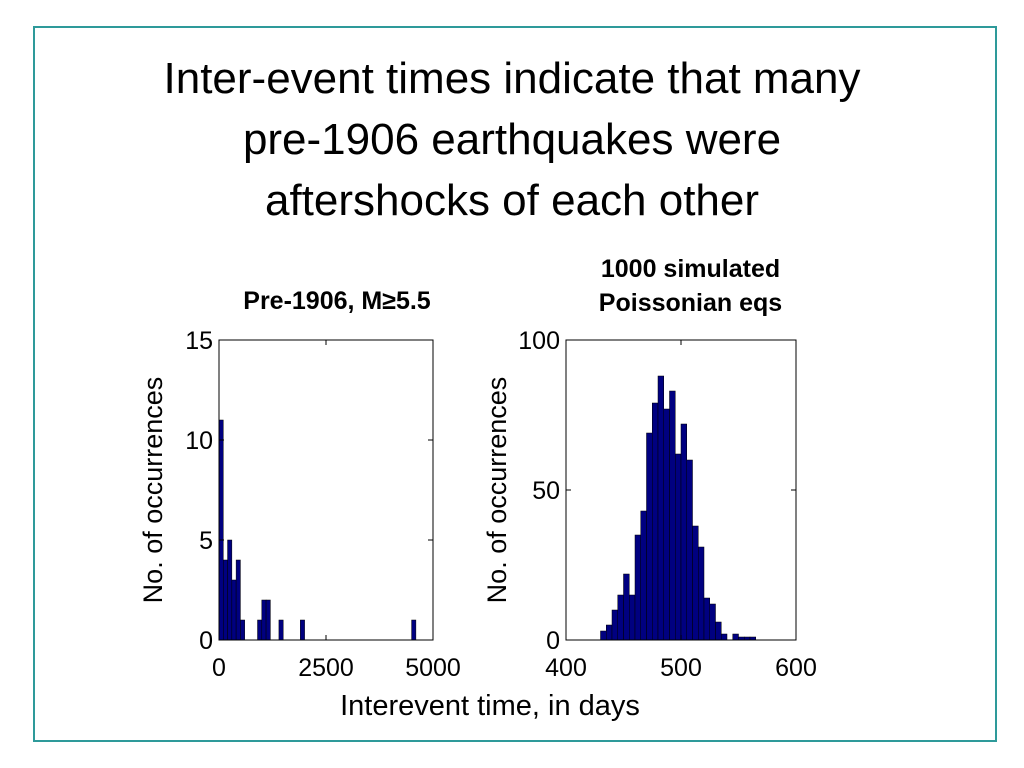  Describe the element at coordinates (219, 668) in the screenshot. I see `left-x-tick-label: 0` at that location.